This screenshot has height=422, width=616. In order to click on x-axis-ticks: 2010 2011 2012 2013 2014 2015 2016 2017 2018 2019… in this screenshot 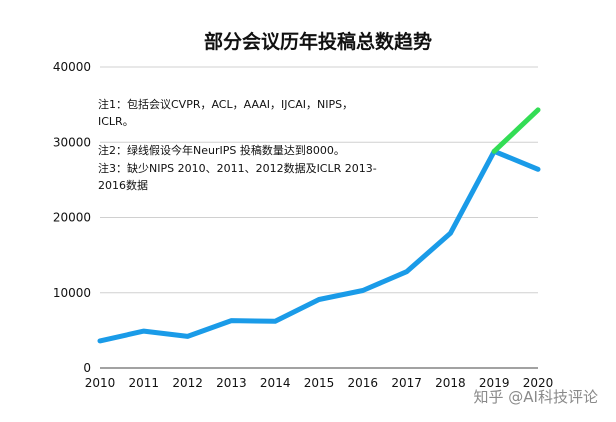, I will do `click(319, 383)`.